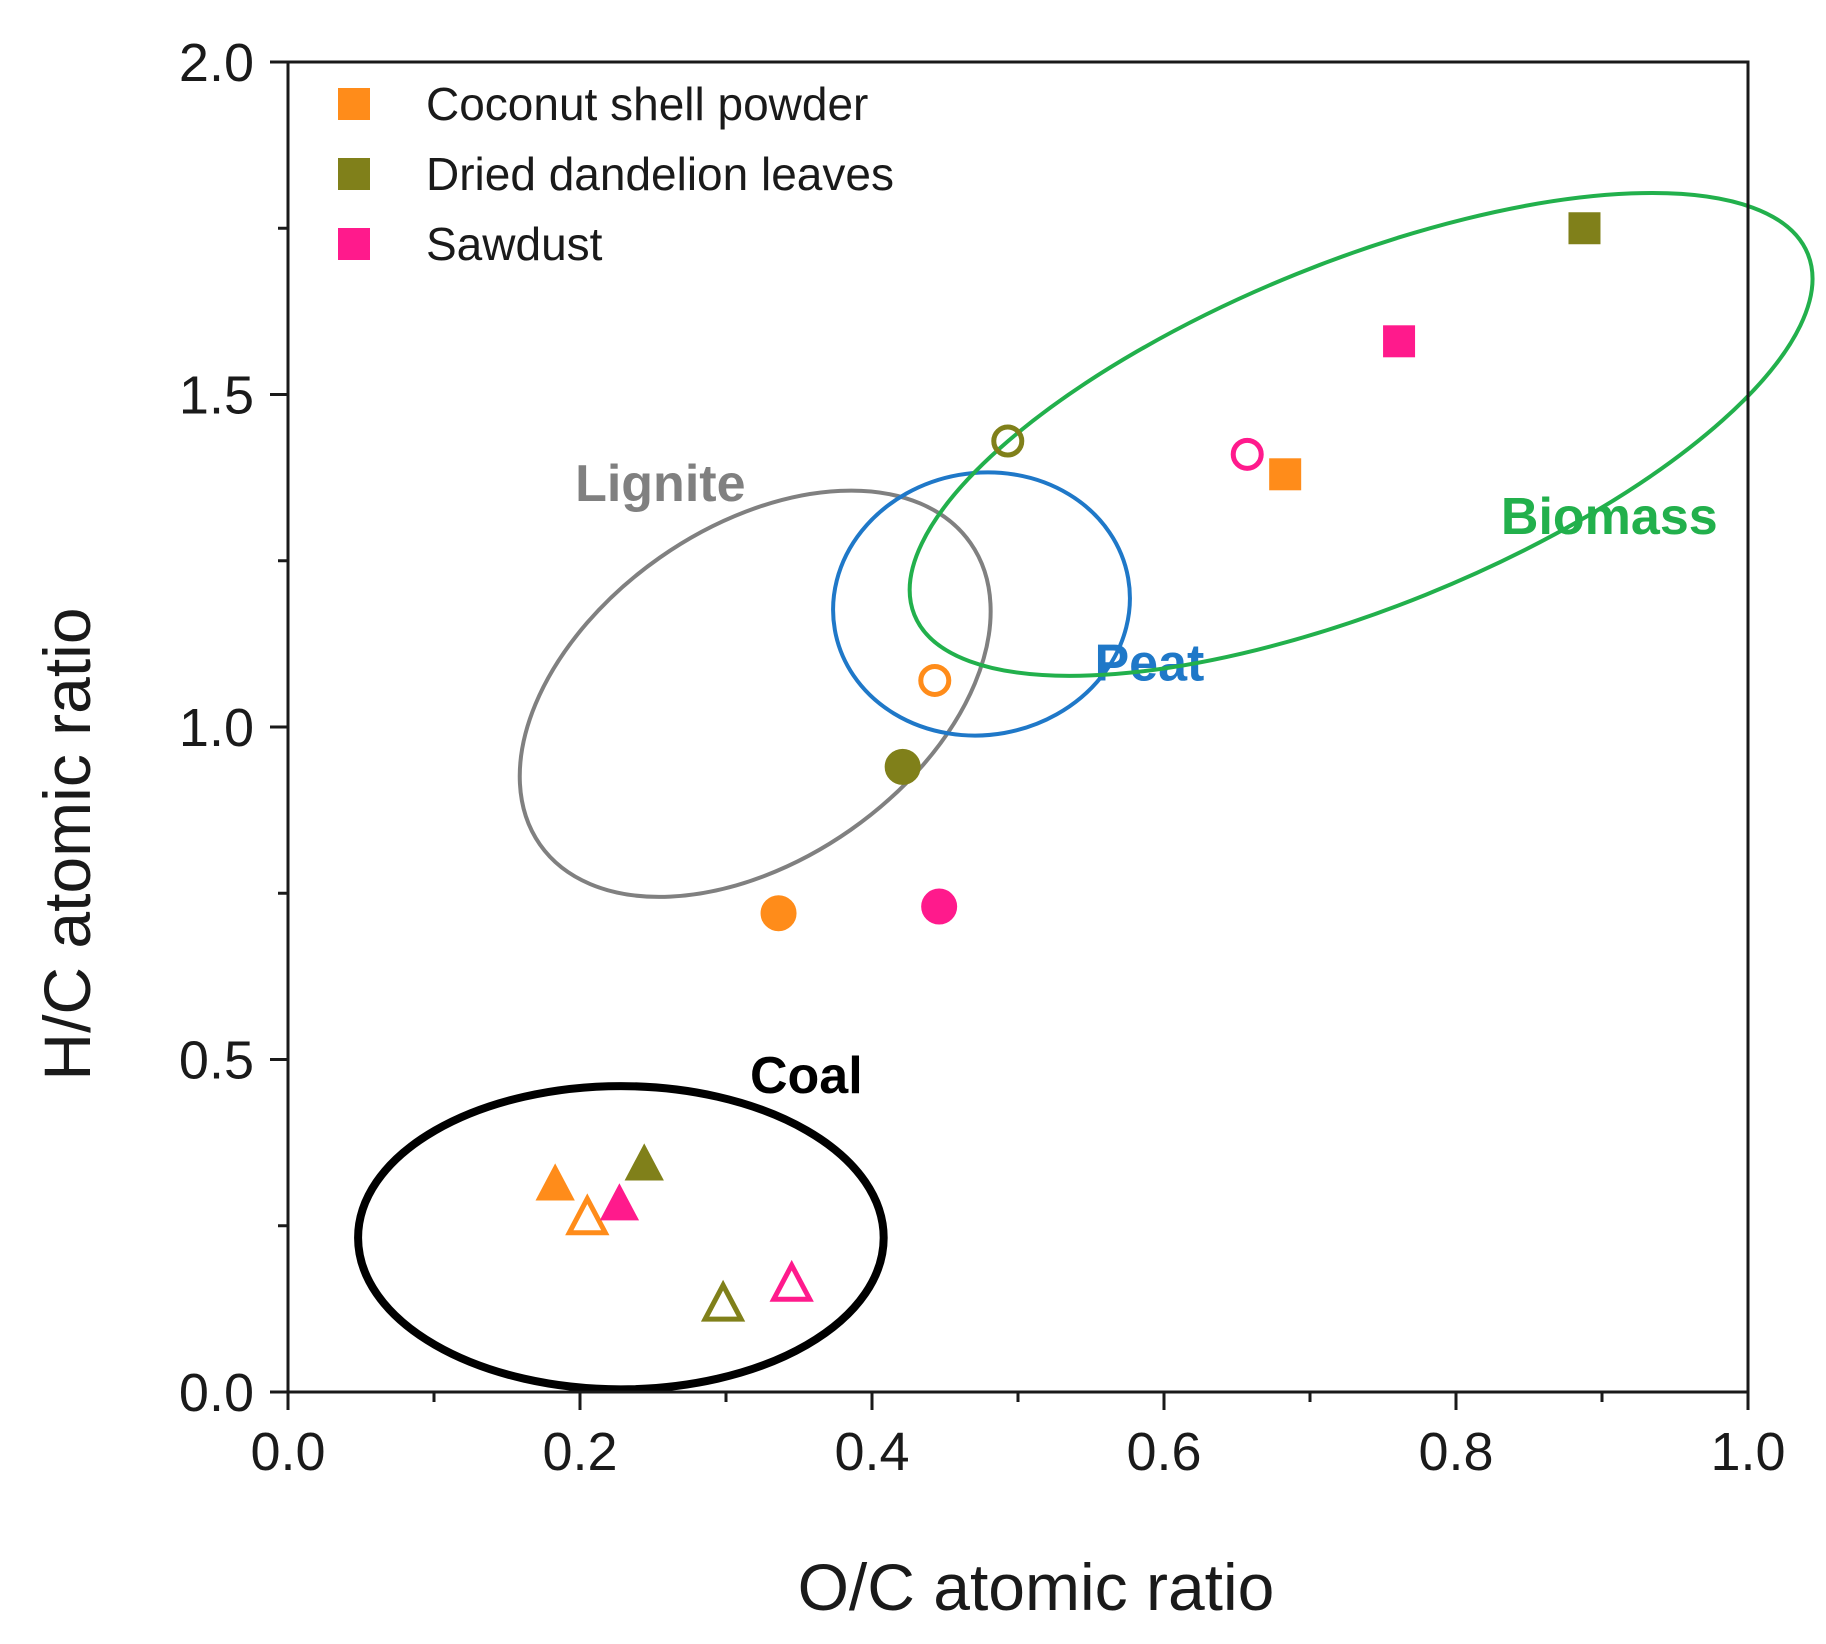 The image size is (1826, 1644). What do you see at coordinates (216, 728) in the screenshot?
I see `y-tick-label: 1.0` at bounding box center [216, 728].